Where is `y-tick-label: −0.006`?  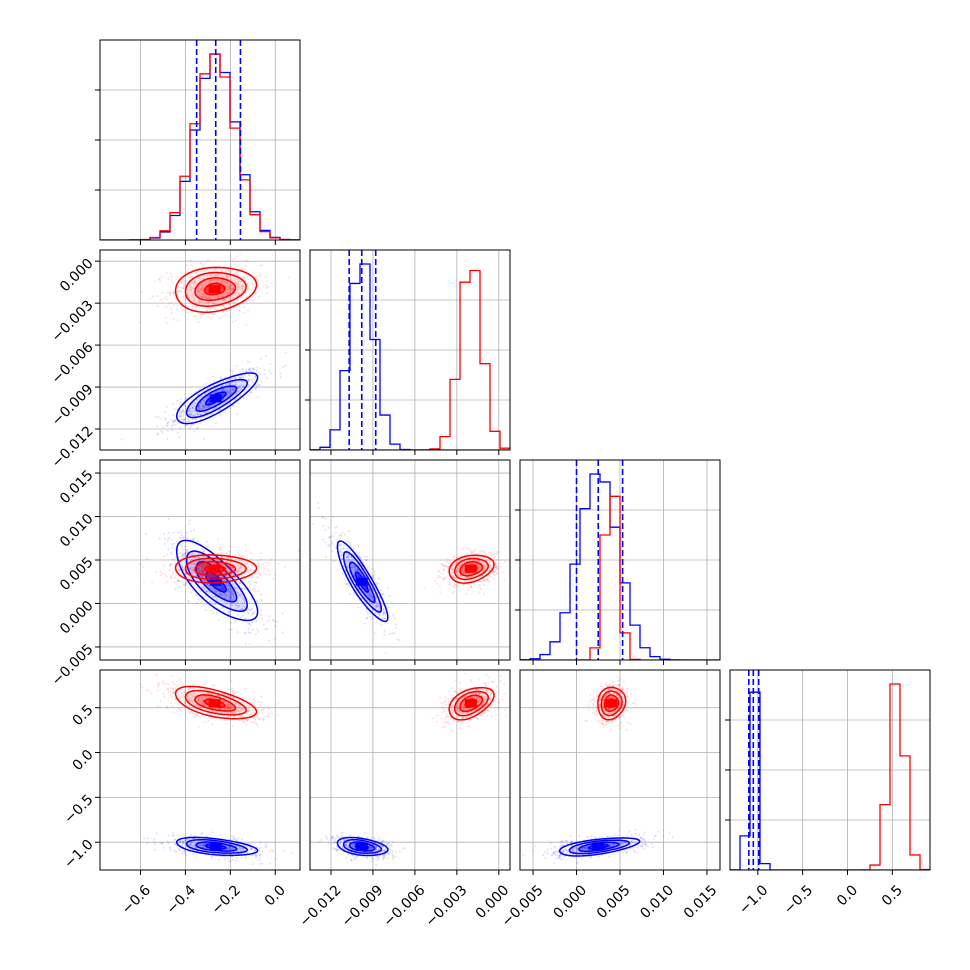 y-tick-label: −0.006 is located at coordinates (73, 363).